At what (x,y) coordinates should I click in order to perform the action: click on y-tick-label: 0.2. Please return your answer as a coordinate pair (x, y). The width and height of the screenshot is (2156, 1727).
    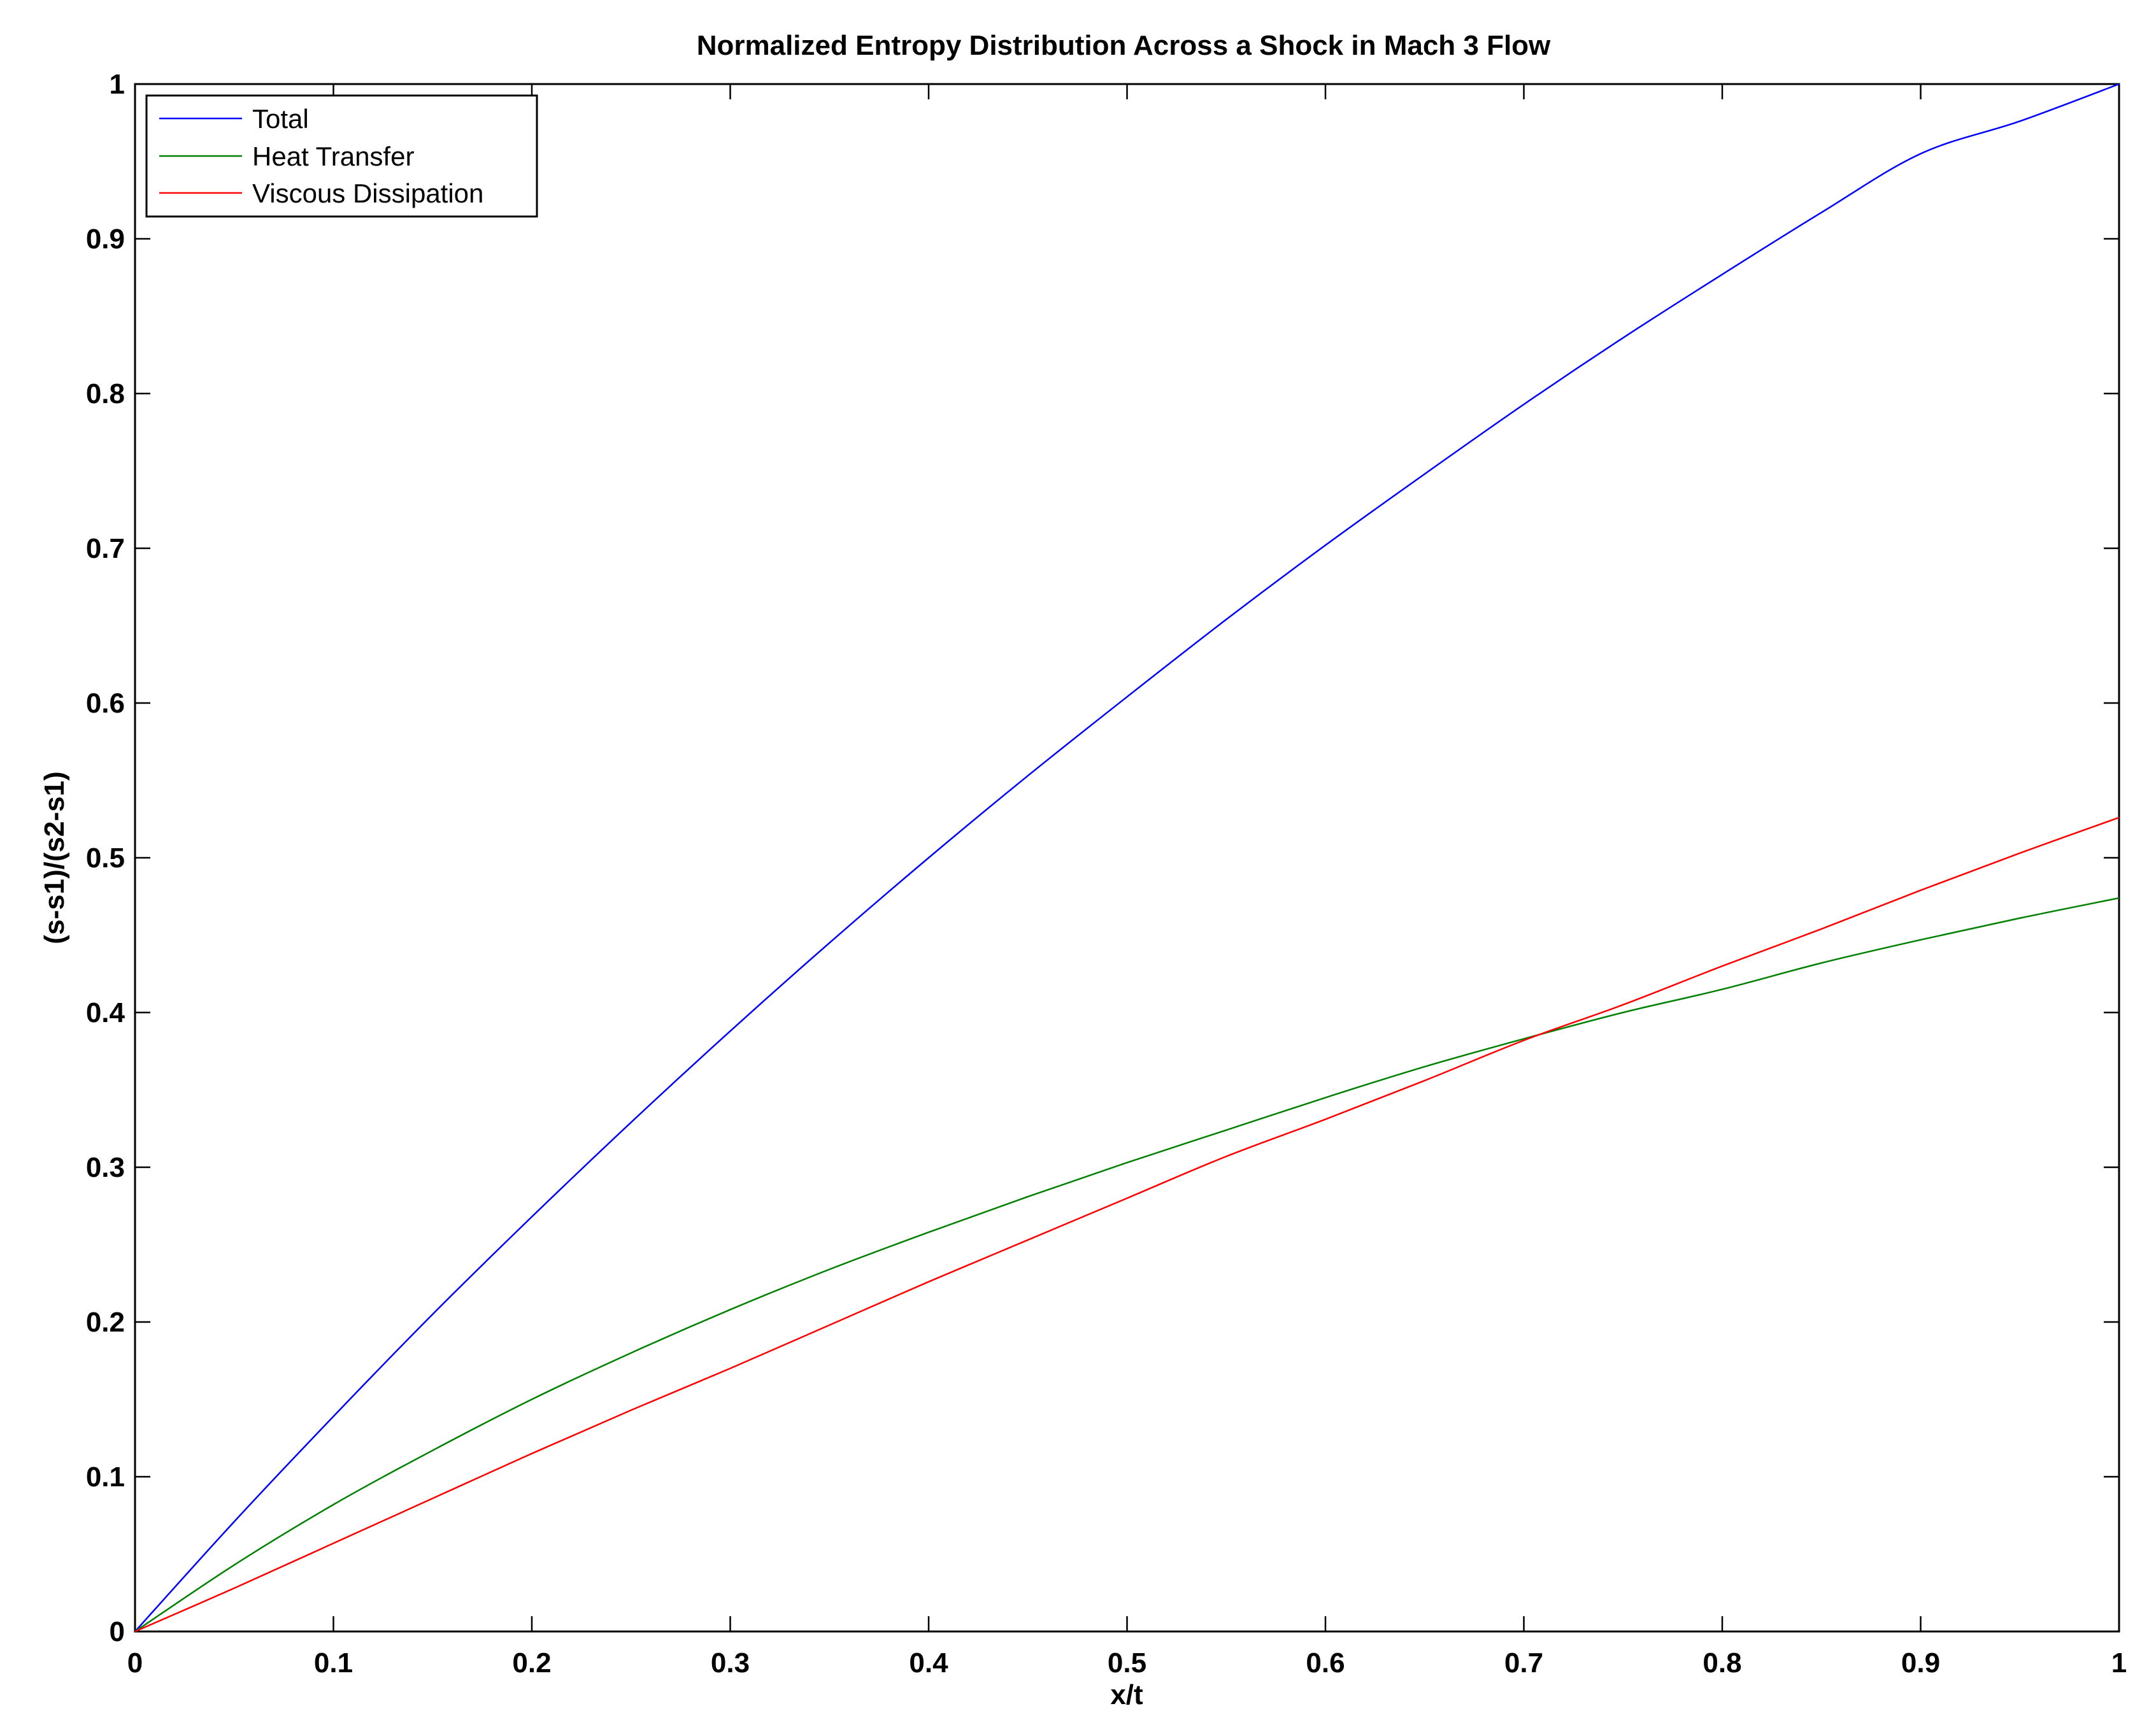
    Looking at the image, I should click on (106, 1322).